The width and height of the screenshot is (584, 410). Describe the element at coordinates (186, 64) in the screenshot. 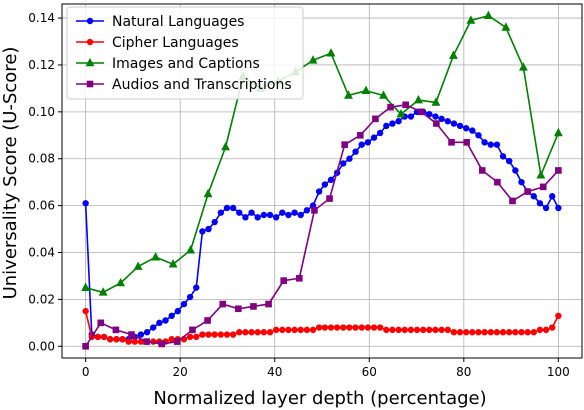

I see `legend-label: Images and Captions` at that location.